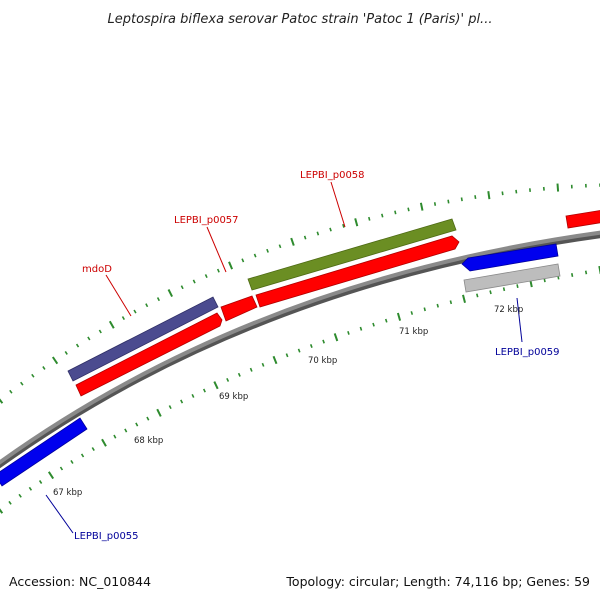  What do you see at coordinates (59, 514) in the screenshot?
I see `leader-lepbi-p0055` at bounding box center [59, 514].